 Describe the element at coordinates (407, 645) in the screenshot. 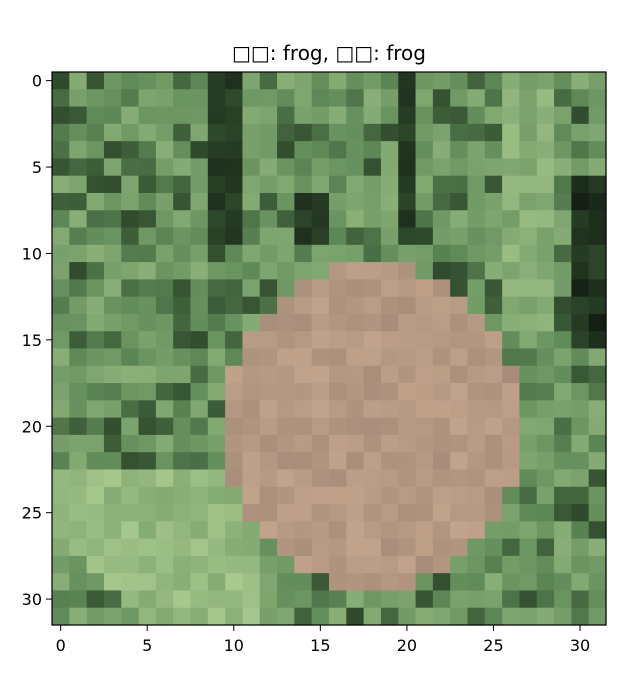

I see `x-tick-label: 20` at that location.